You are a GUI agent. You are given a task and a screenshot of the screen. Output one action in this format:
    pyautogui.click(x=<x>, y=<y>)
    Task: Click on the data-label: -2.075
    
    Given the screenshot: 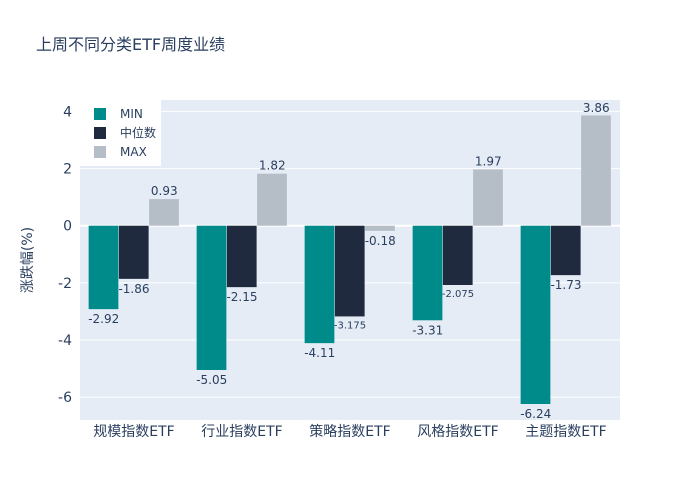 What is the action you would take?
    pyautogui.click(x=458, y=294)
    